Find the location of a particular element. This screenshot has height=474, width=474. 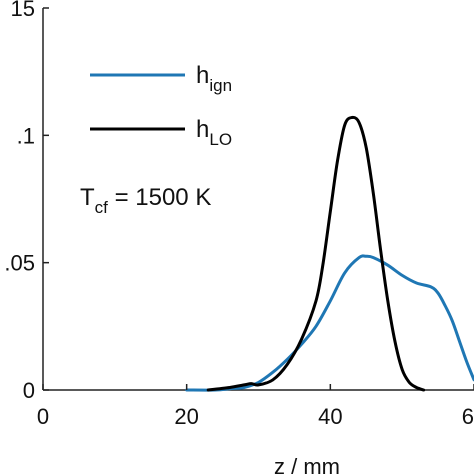

annotation-temperature: Tcf = 1500 K is located at coordinates (145, 200).